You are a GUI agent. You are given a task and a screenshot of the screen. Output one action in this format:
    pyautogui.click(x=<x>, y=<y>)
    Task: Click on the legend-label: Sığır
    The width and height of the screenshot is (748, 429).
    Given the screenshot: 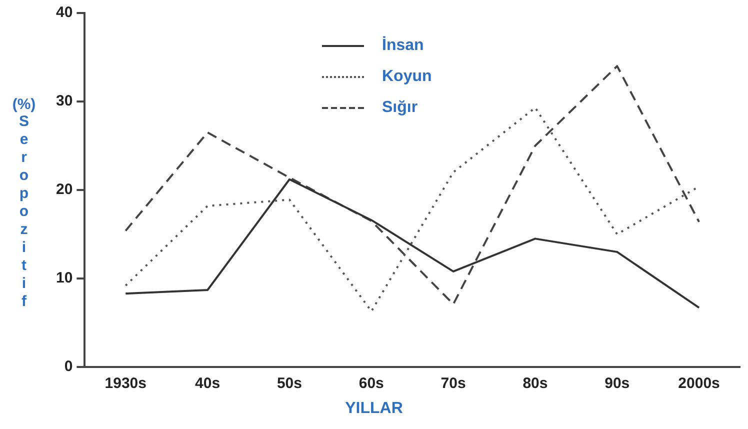 What is the action you would take?
    pyautogui.click(x=400, y=107)
    